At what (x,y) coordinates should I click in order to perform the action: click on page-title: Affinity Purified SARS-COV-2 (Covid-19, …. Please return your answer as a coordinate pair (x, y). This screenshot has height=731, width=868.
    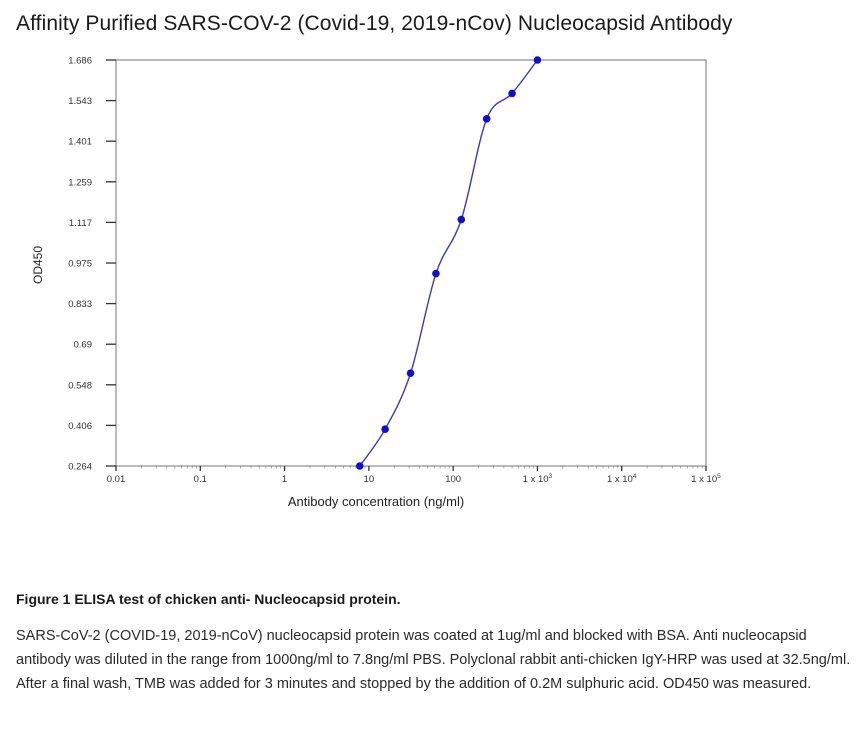
    Looking at the image, I should click on (374, 23).